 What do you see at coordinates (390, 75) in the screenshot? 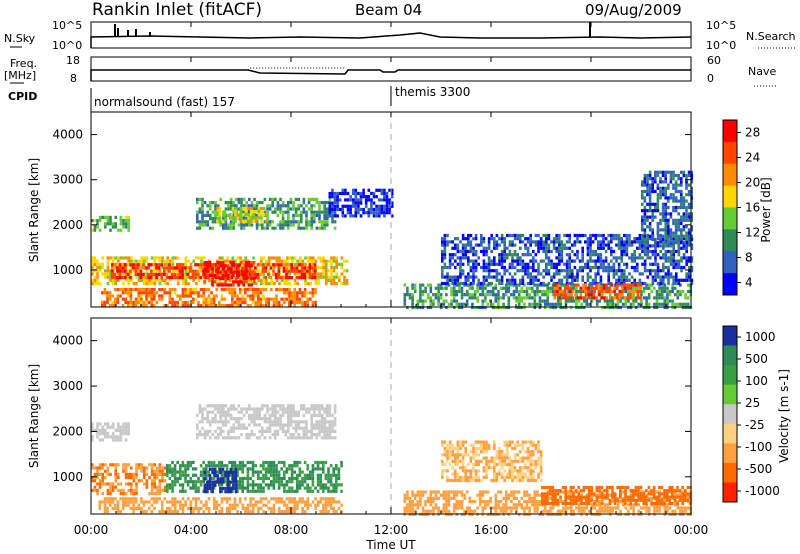
I see `freq-trace` at bounding box center [390, 75].